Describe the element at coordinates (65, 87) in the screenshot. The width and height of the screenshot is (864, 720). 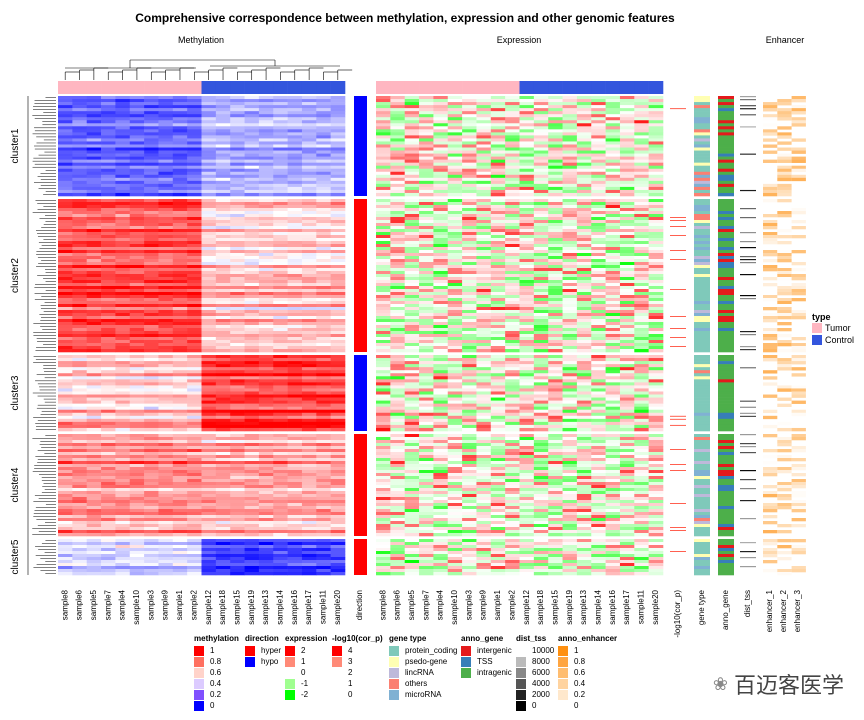
I see `type-annotation-cell` at that location.